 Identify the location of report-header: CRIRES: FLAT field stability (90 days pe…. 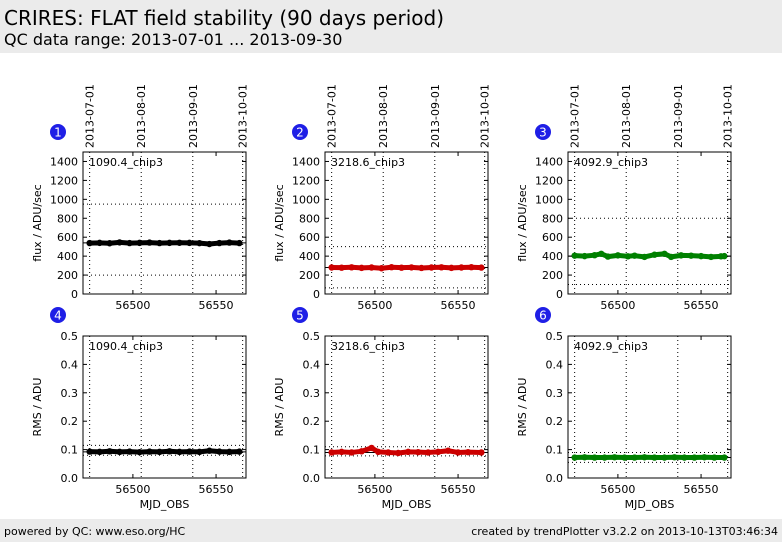
(391, 26).